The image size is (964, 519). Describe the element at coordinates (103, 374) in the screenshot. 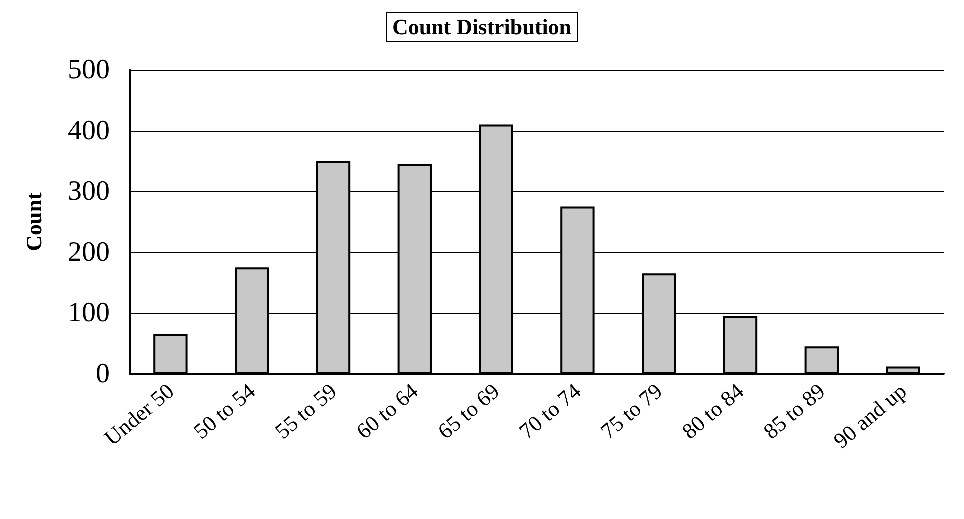

I see `y-tick-label: 0` at that location.